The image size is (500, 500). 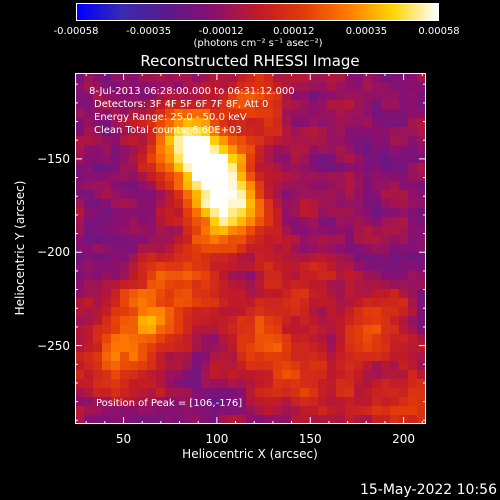 What do you see at coordinates (250, 454) in the screenshot?
I see `x-axis-label: Heliocentric X (arcsec)` at bounding box center [250, 454].